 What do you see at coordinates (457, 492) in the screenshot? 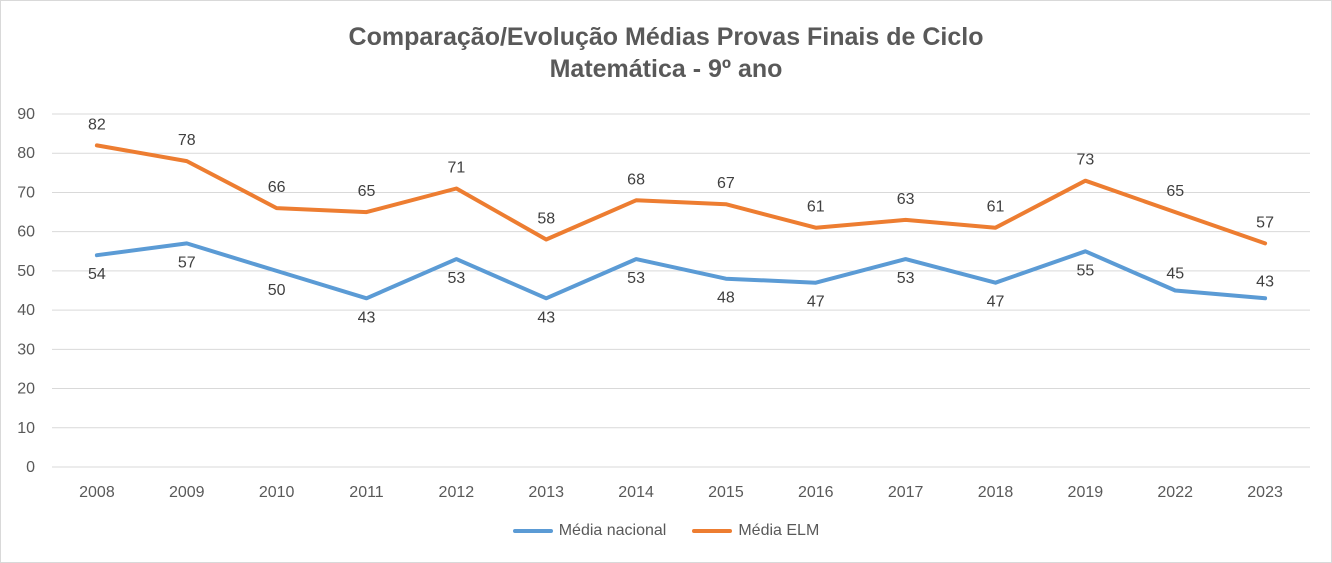
I see `x-tick-label: 2012` at bounding box center [457, 492].